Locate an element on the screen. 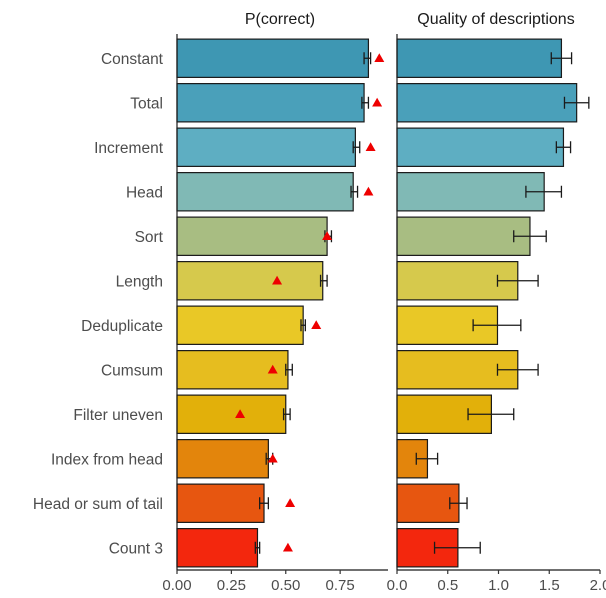 The image size is (606, 598). x-tick-label: 0.75 is located at coordinates (340, 585).